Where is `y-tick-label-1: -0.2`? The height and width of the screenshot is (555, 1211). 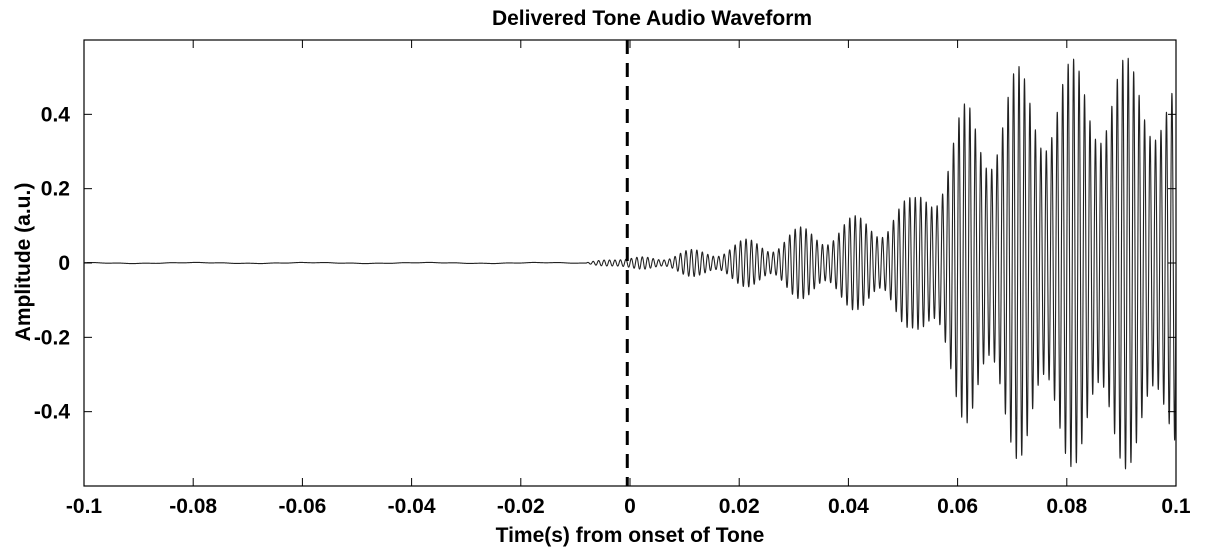 y-tick-label-1: -0.2 is located at coordinates (52, 337).